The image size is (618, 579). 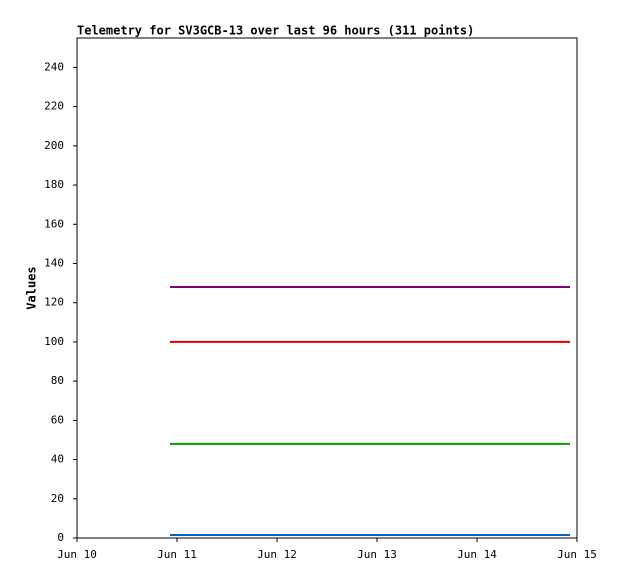 What do you see at coordinates (54, 145) in the screenshot?
I see `y-tick-label: 200` at bounding box center [54, 145].